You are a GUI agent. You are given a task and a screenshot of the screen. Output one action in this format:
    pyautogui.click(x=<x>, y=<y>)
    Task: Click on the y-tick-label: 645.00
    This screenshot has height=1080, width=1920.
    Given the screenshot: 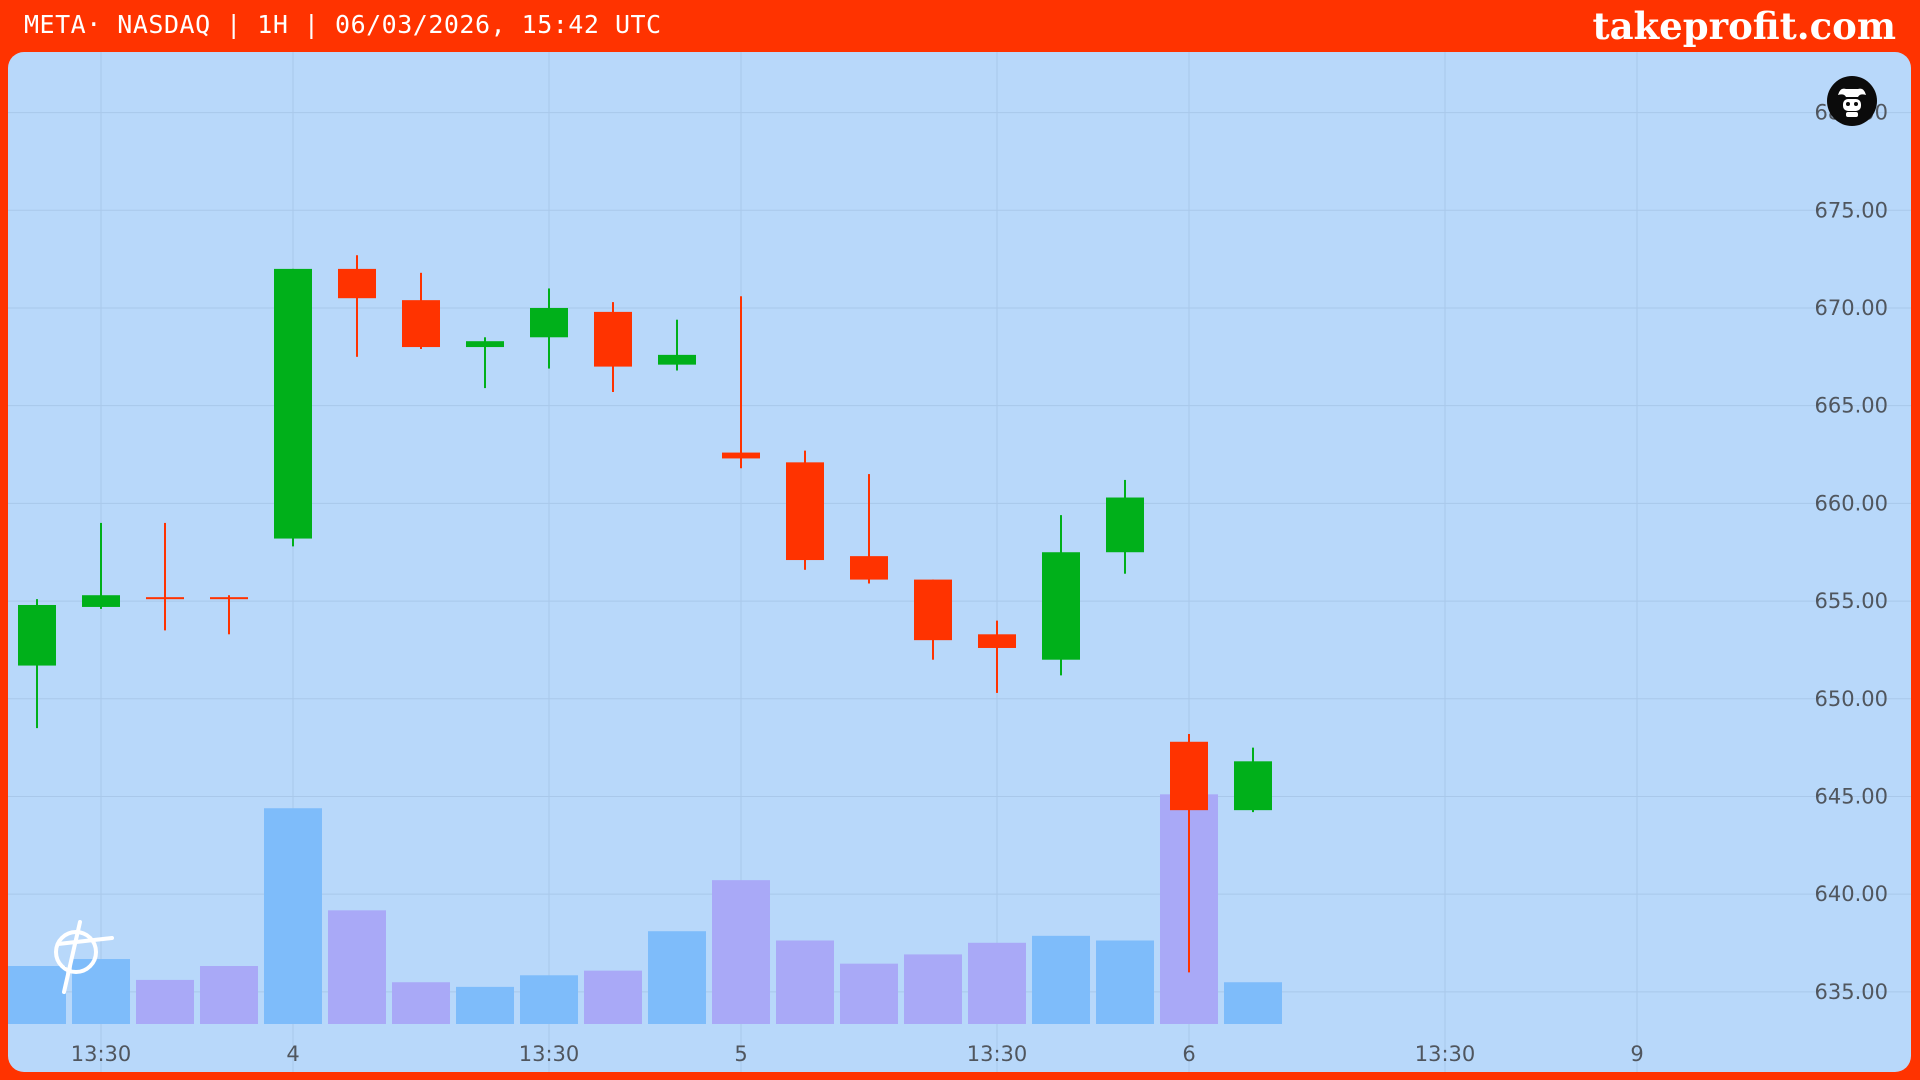 What is the action you would take?
    pyautogui.click(x=1851, y=796)
    